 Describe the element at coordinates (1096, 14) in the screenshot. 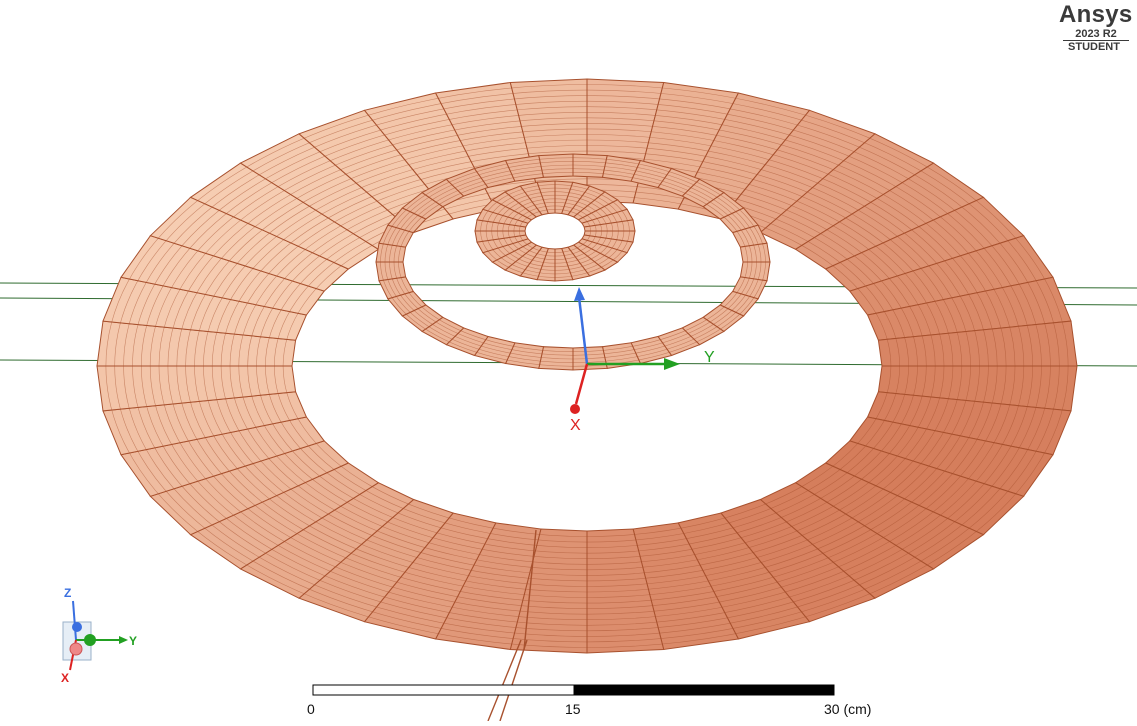

I see `brand-name: Ansys` at that location.